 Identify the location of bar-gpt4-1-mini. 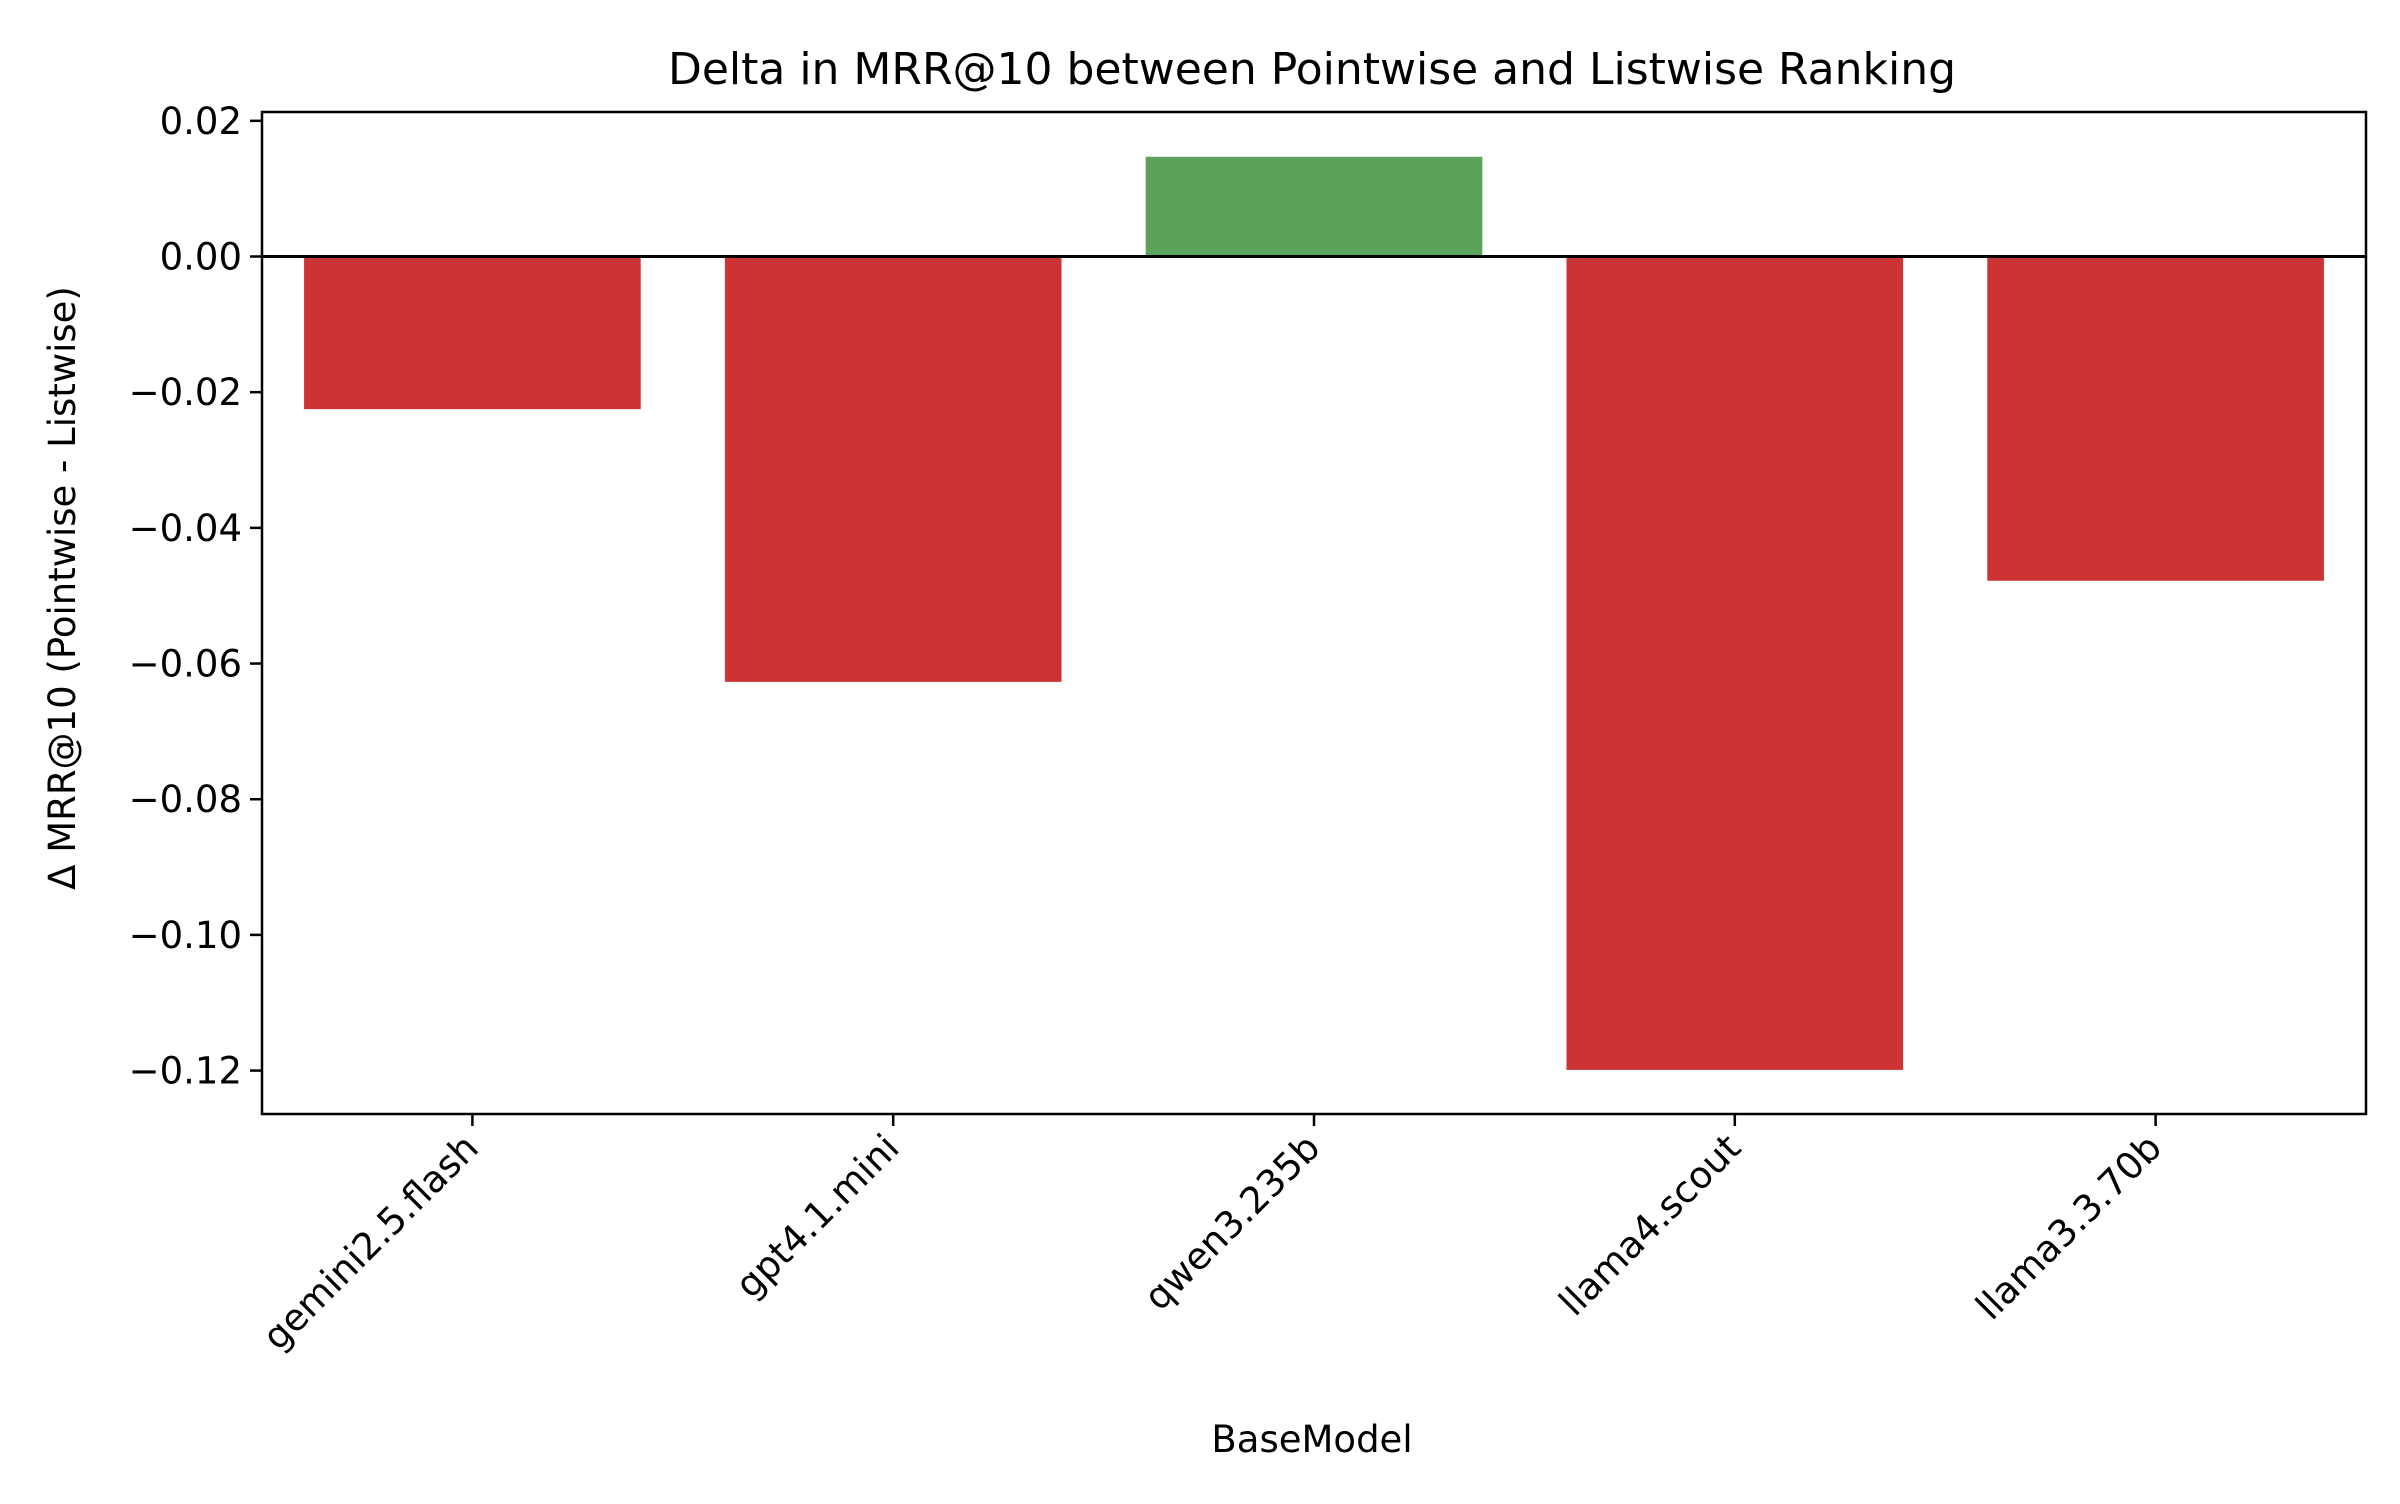
(893, 469).